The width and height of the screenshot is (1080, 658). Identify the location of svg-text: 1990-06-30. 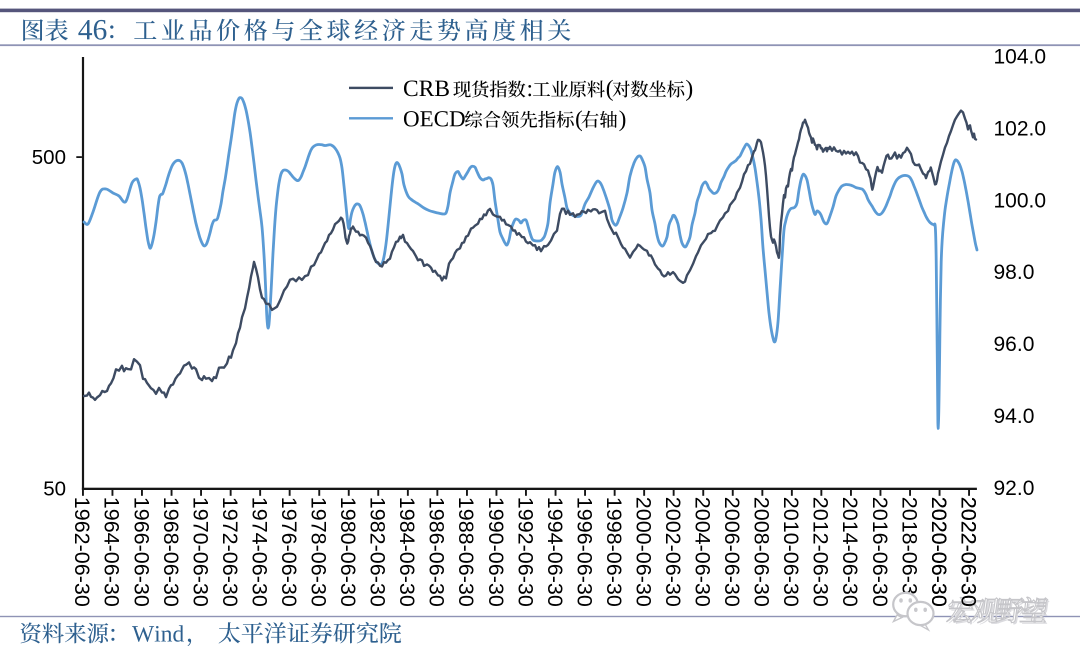
(496, 552).